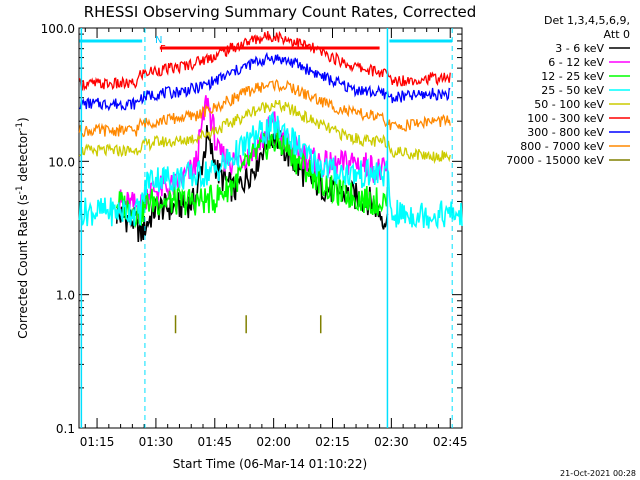  Describe the element at coordinates (565, 118) in the screenshot. I see `legend-label-5: 100 - 300 keV` at that location.